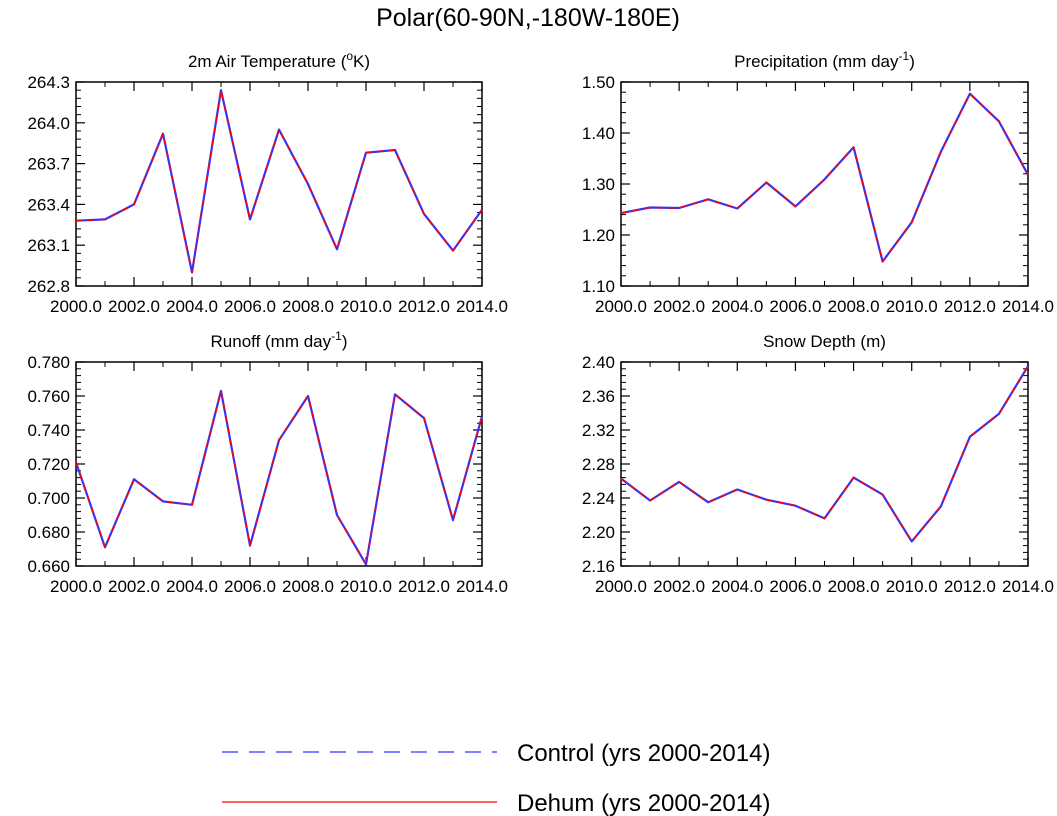 The height and width of the screenshot is (816, 1057). What do you see at coordinates (528, 18) in the screenshot?
I see `figure-title: Polar(60-90N,-180W-180E)` at bounding box center [528, 18].